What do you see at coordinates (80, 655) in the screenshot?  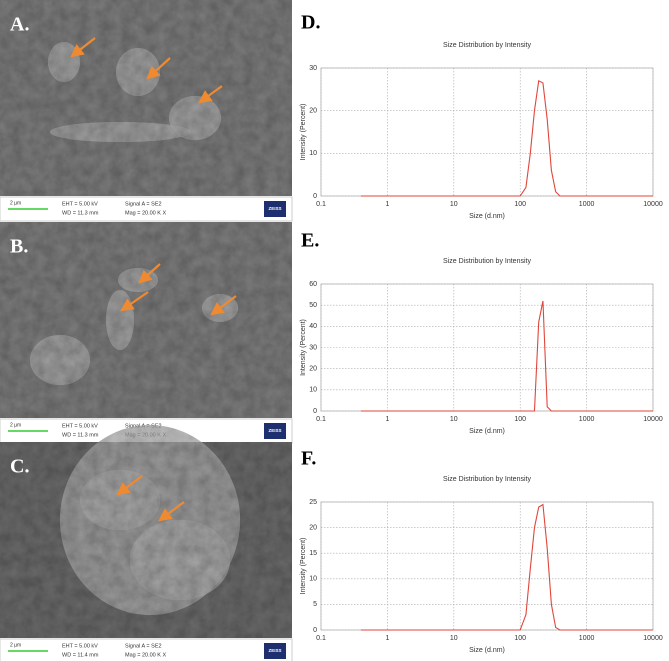 I see `wd: WD = 11.4 mm` at bounding box center [80, 655].